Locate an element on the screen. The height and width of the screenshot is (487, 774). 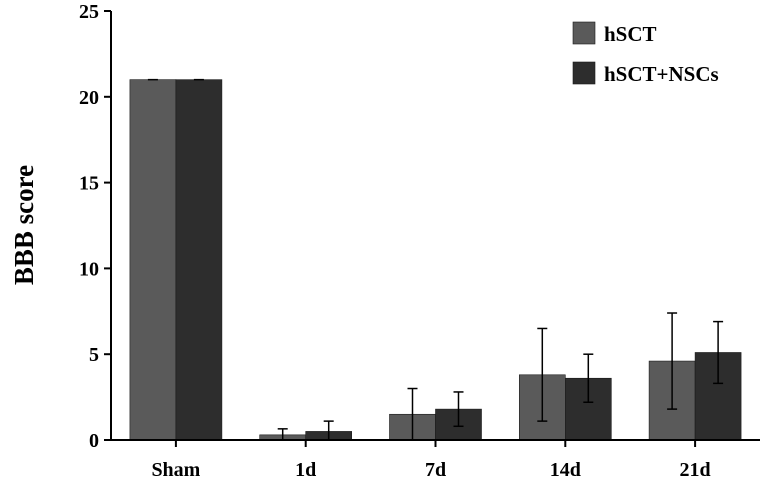
legend-label: hSCT is located at coordinates (630, 34).